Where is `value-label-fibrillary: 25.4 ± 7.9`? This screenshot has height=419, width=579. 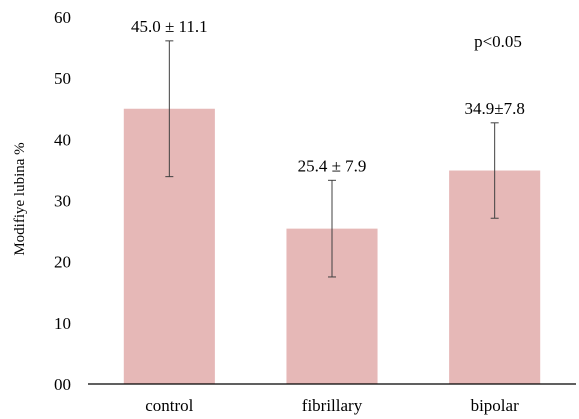 value-label-fibrillary: 25.4 ± 7.9 is located at coordinates (332, 165).